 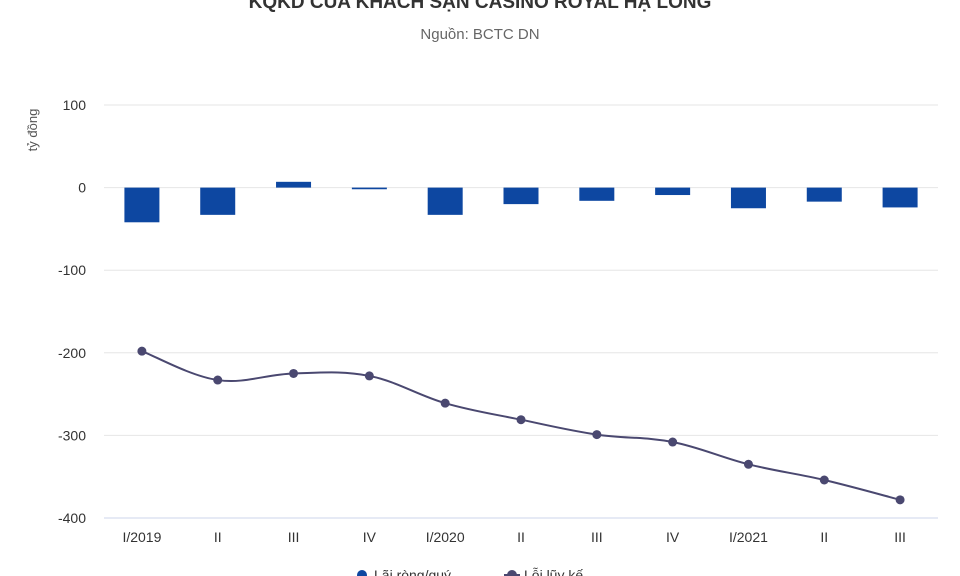 What do you see at coordinates (72, 311) in the screenshot?
I see `y-tick-labels: 100 0 -100 -200 -300 -400` at bounding box center [72, 311].